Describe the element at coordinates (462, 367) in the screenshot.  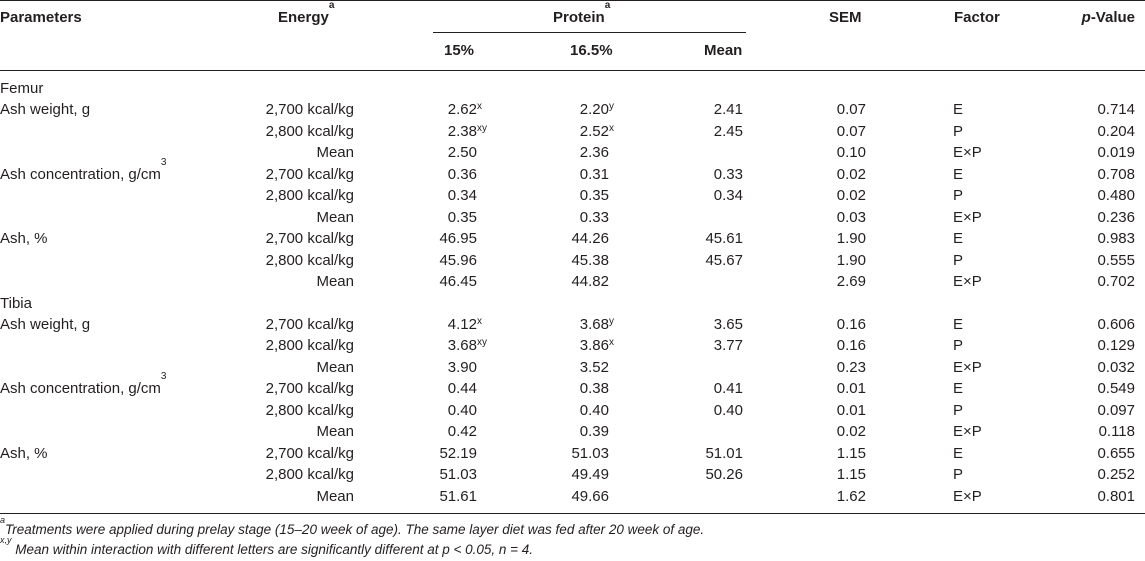
I see `cell-p15: 3.90` at that location.